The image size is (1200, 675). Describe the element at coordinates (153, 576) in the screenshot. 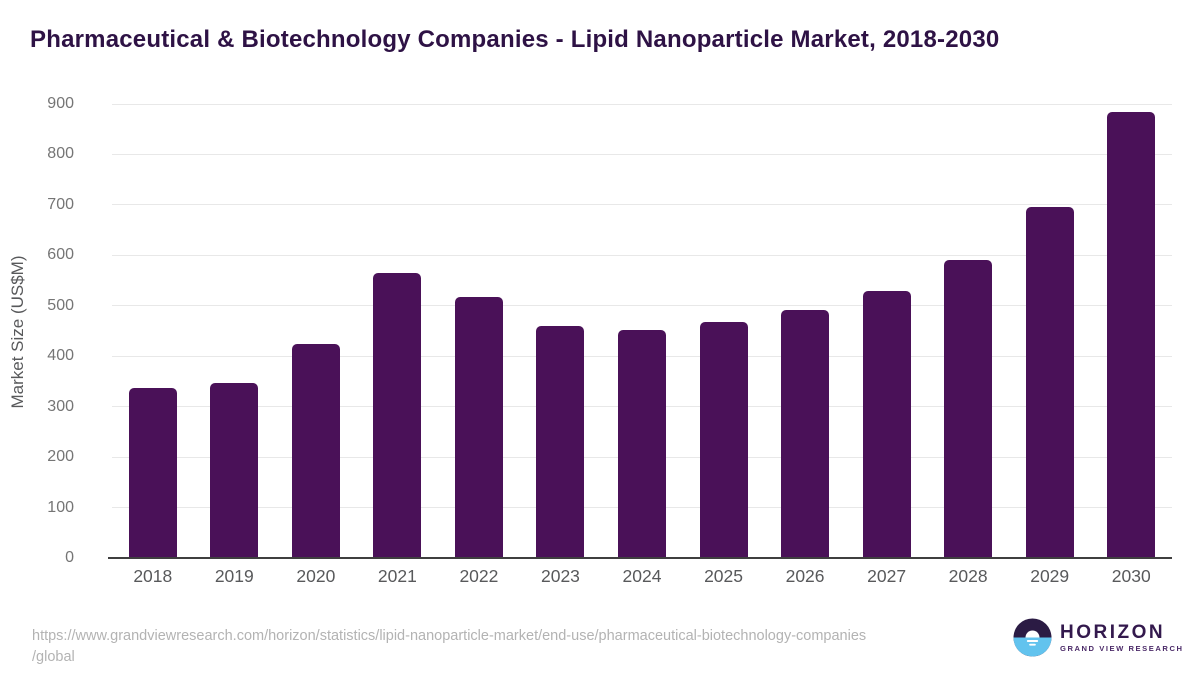

I see `x-tick-label-2018: 2018` at that location.